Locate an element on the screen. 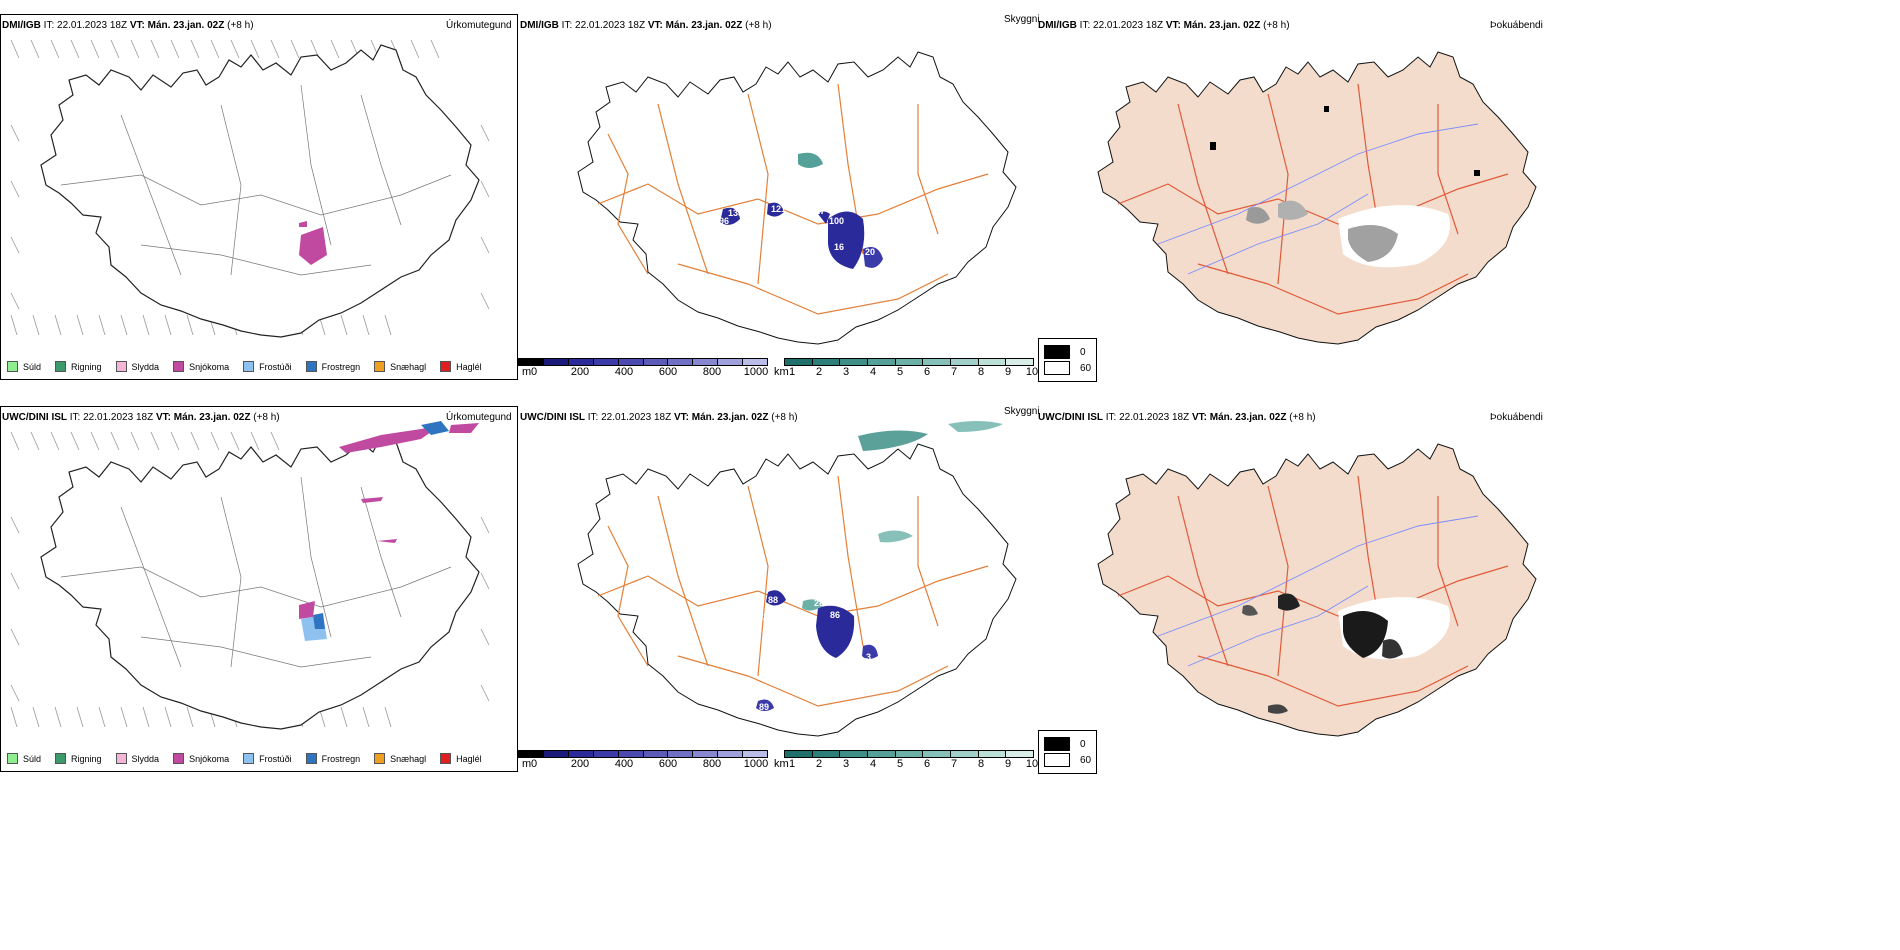 This screenshot has height=950, width=1900. legend-item: Snjókoma is located at coordinates (201, 758).